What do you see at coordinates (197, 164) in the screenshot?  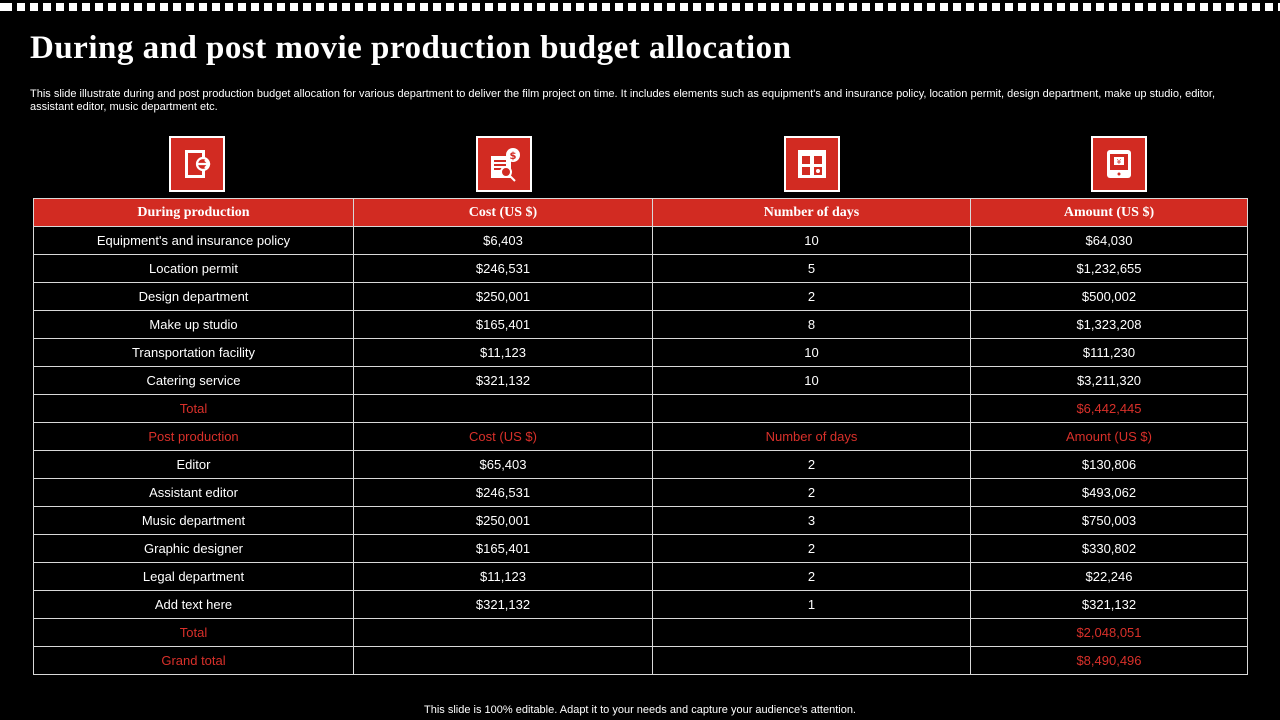 I see `exit-door-icon` at bounding box center [197, 164].